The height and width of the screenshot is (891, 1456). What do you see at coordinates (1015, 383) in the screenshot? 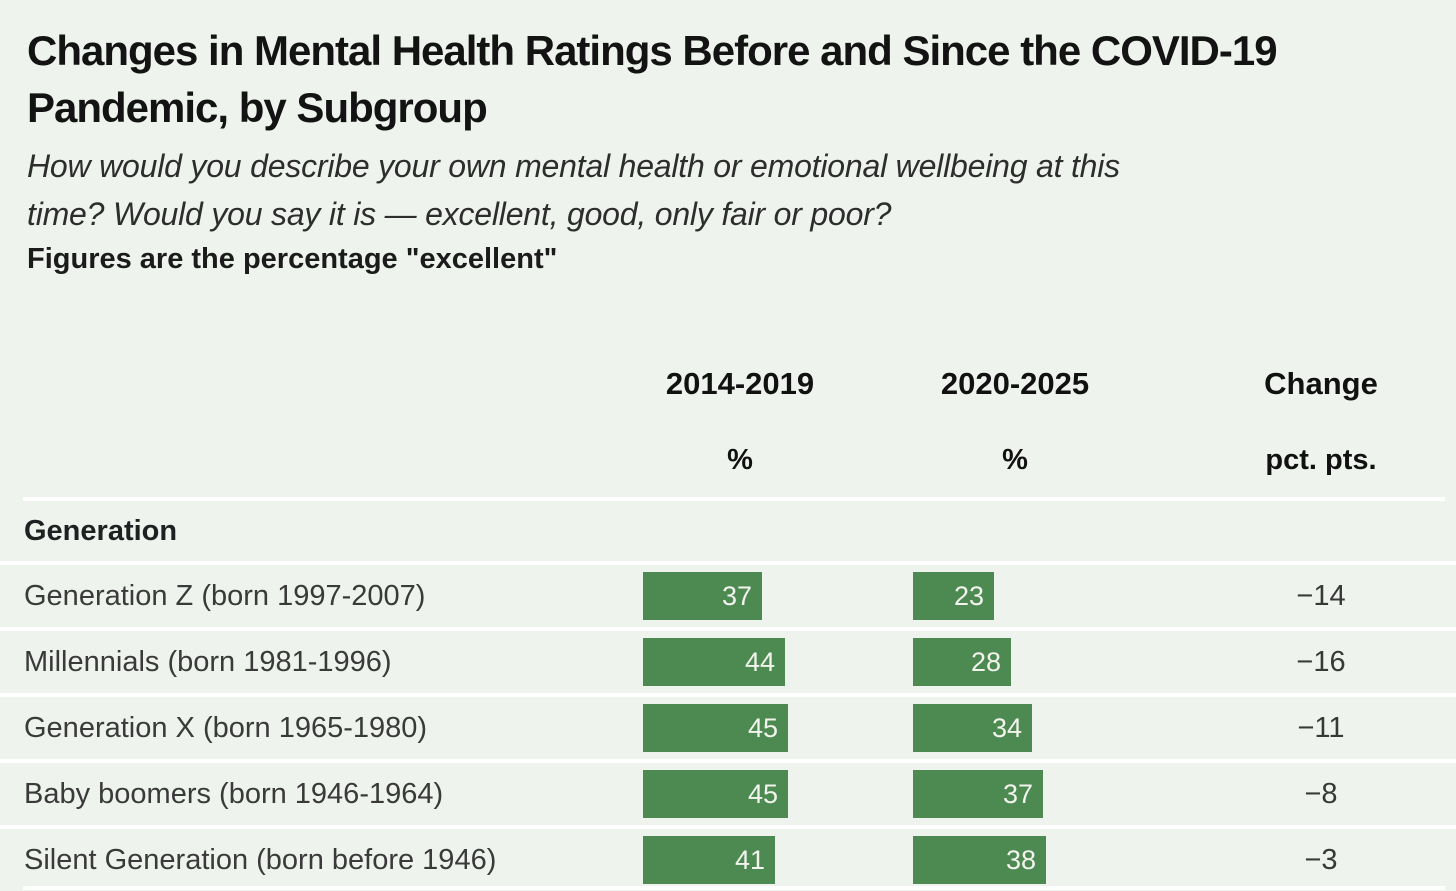
I see `column-header-2020-2025: 2020-2025` at bounding box center [1015, 383].